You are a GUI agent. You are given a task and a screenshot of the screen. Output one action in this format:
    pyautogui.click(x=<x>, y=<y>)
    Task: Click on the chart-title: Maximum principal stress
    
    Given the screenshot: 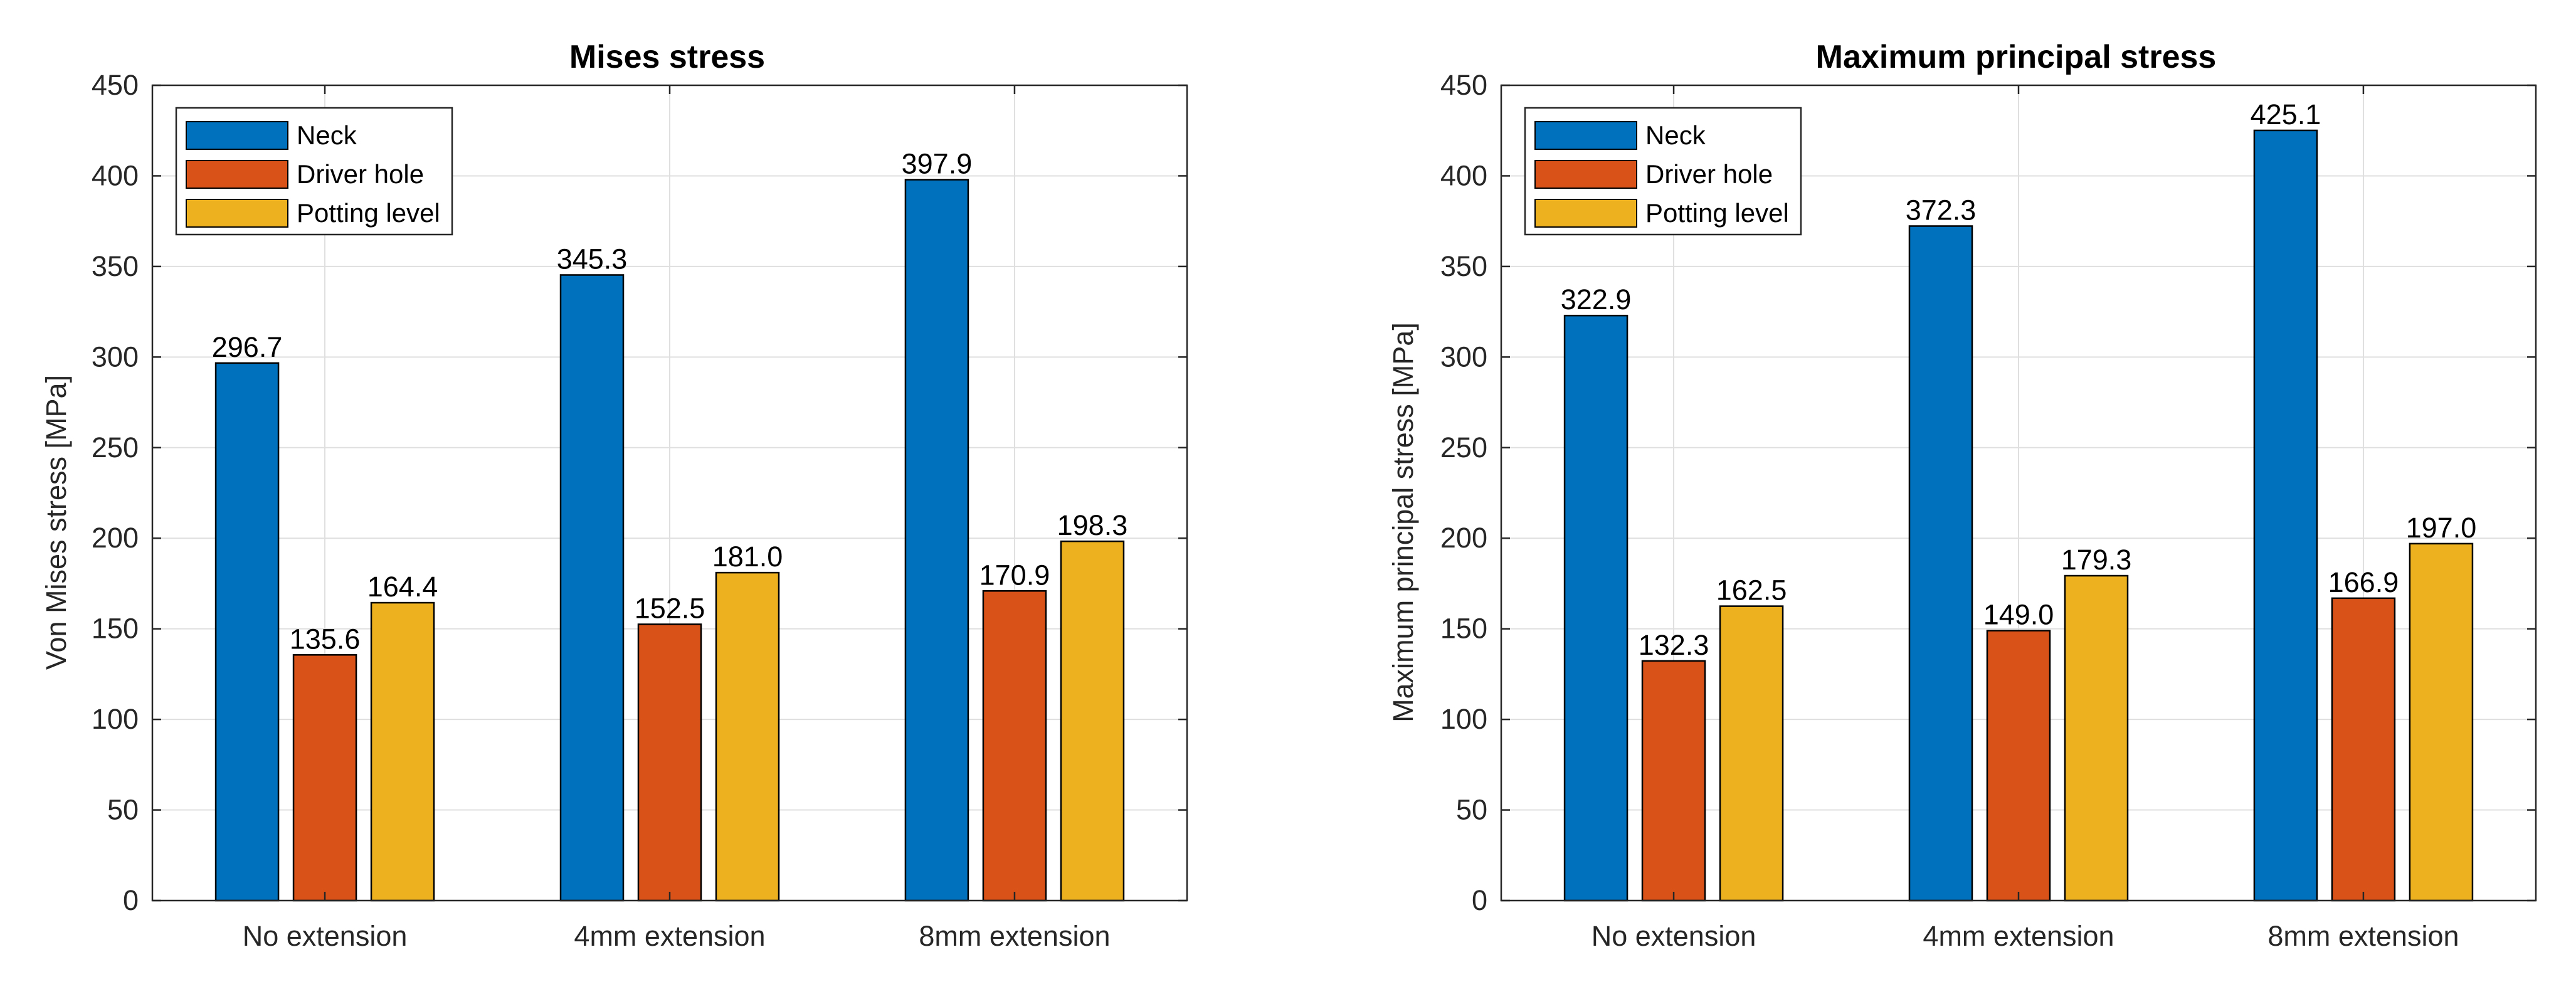 What is the action you would take?
    pyautogui.click(x=2016, y=57)
    